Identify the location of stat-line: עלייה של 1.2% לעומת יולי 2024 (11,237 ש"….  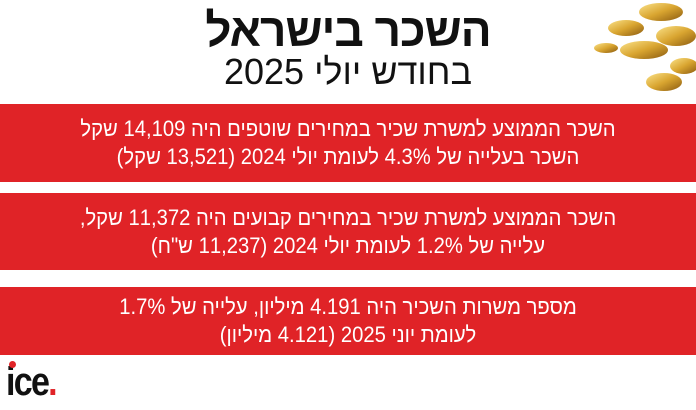
(348, 245).